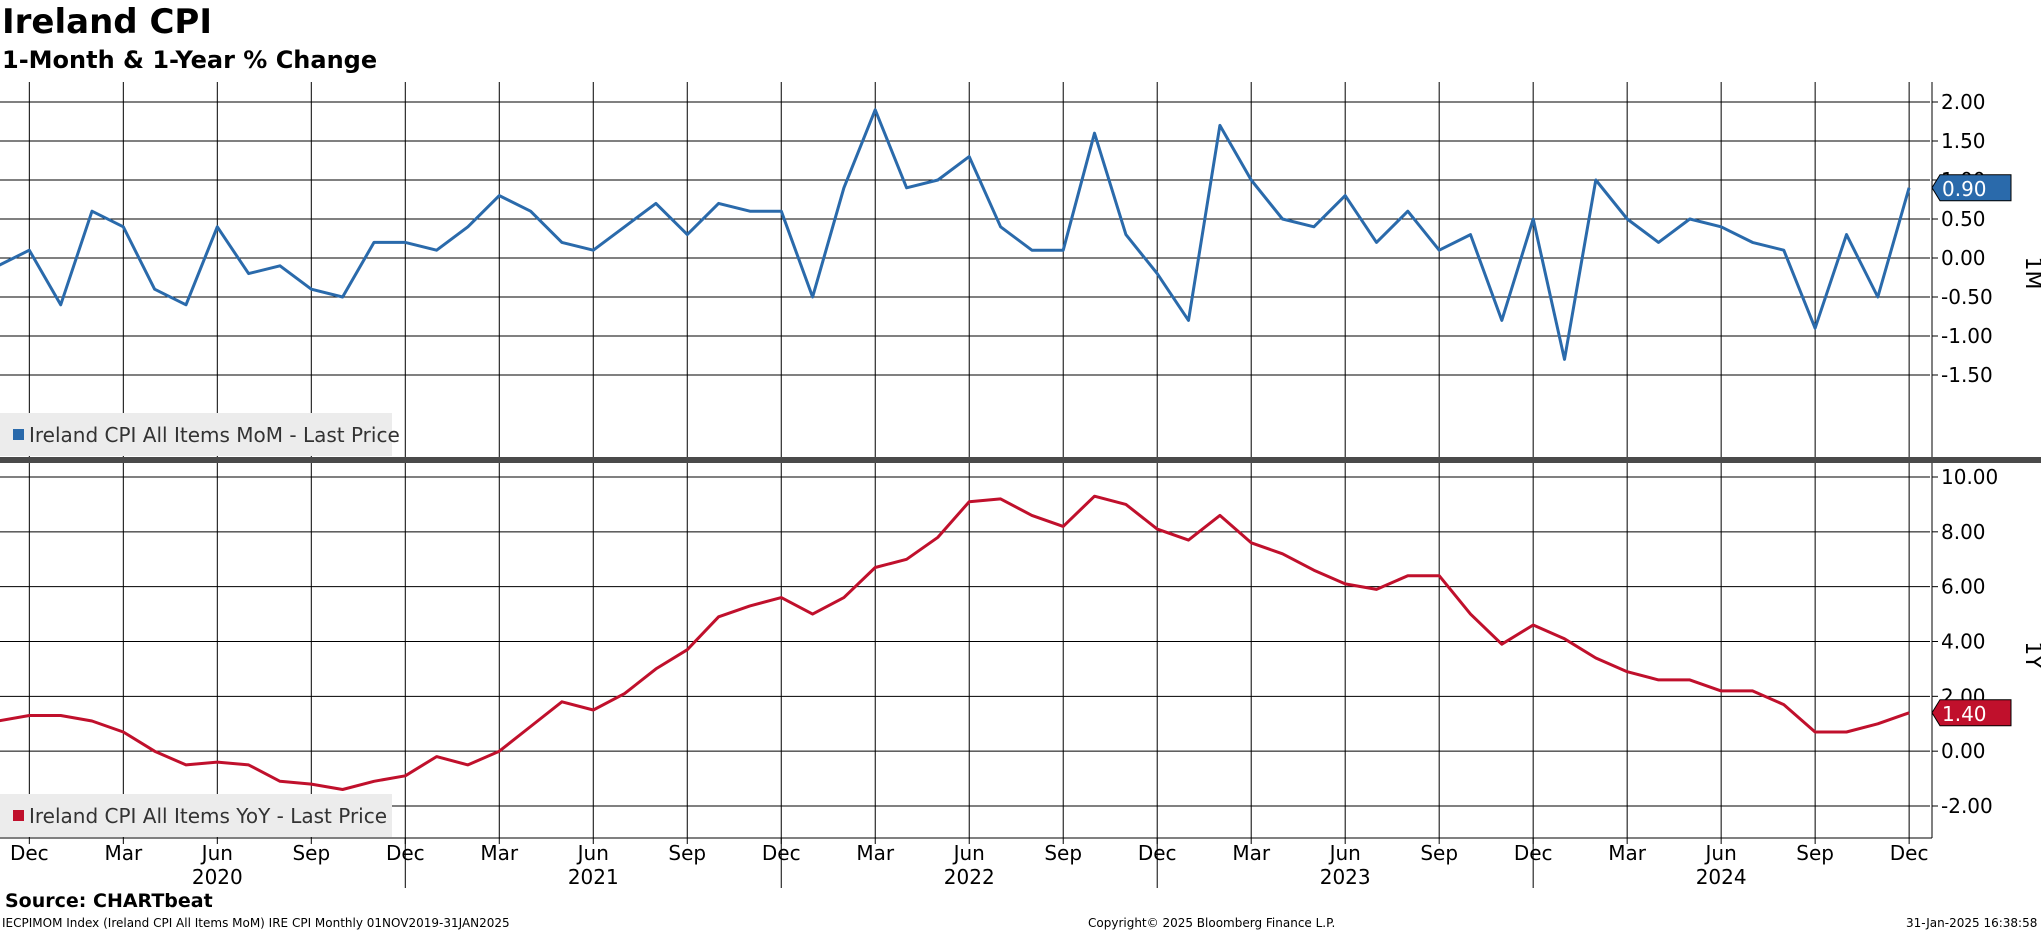 The image size is (2041, 932). Describe the element at coordinates (1020, 460) in the screenshot. I see `panel-divider` at that location.